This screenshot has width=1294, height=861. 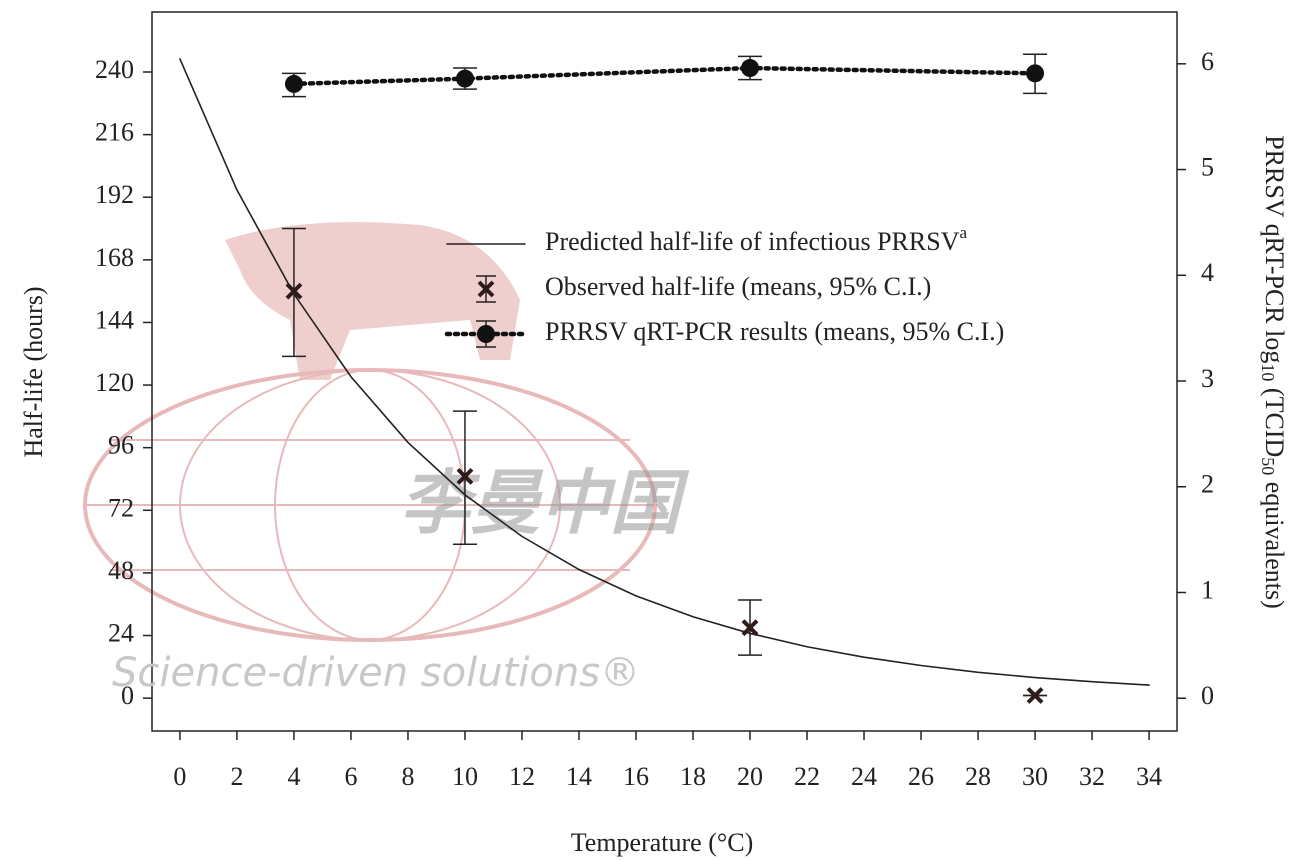 I want to click on y2-tick-label: 6, so click(x=1207, y=61).